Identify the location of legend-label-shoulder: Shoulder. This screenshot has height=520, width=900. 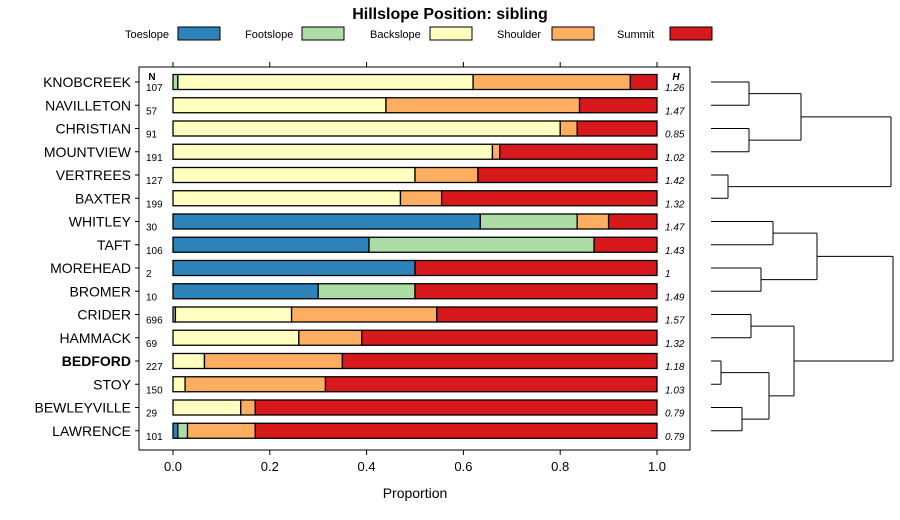
(519, 35).